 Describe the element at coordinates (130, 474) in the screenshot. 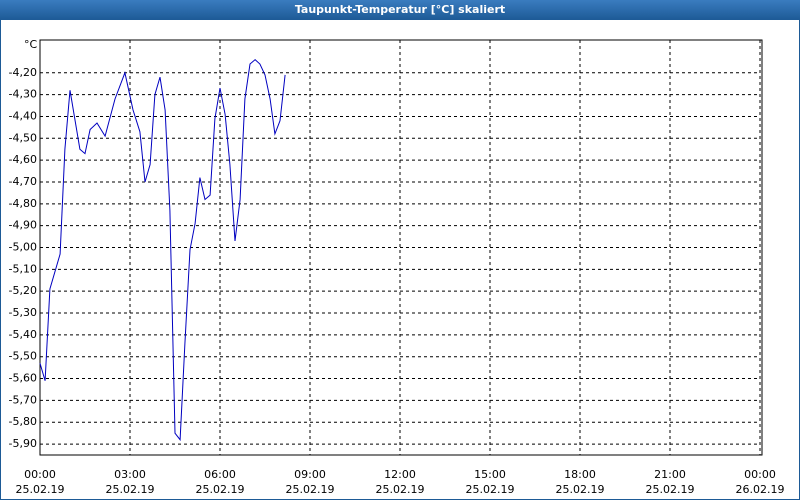

I see `x-tick-label: 03:00` at that location.